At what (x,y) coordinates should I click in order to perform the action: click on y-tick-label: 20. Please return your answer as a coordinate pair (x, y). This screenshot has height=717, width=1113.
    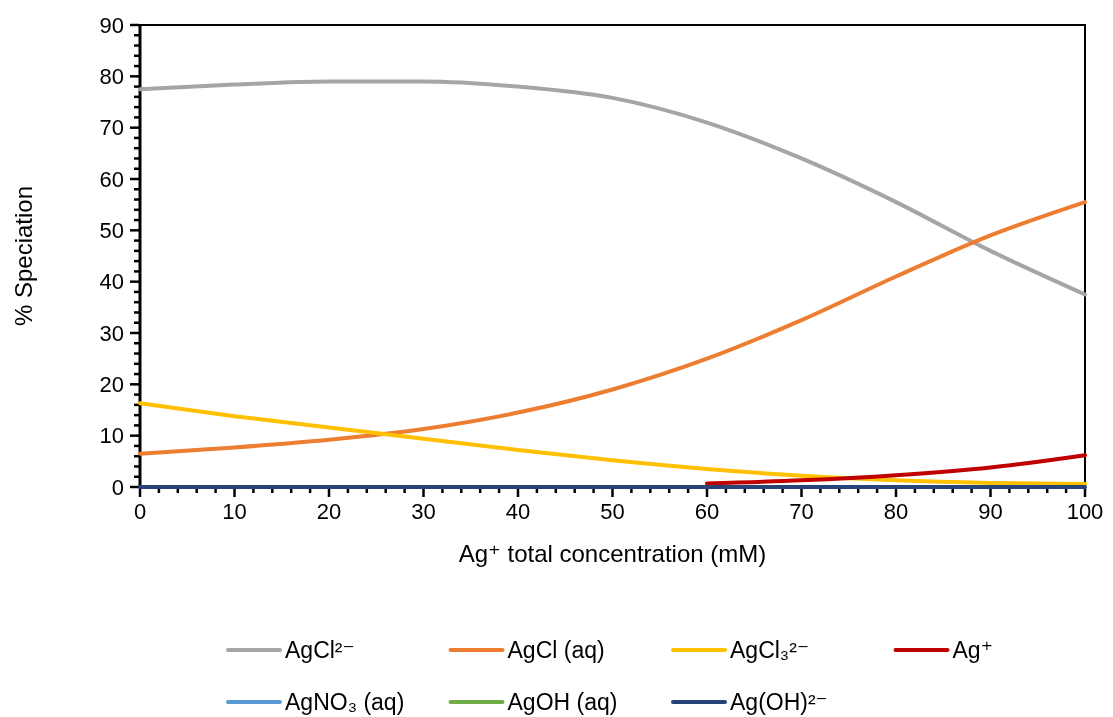
    Looking at the image, I should click on (111, 385).